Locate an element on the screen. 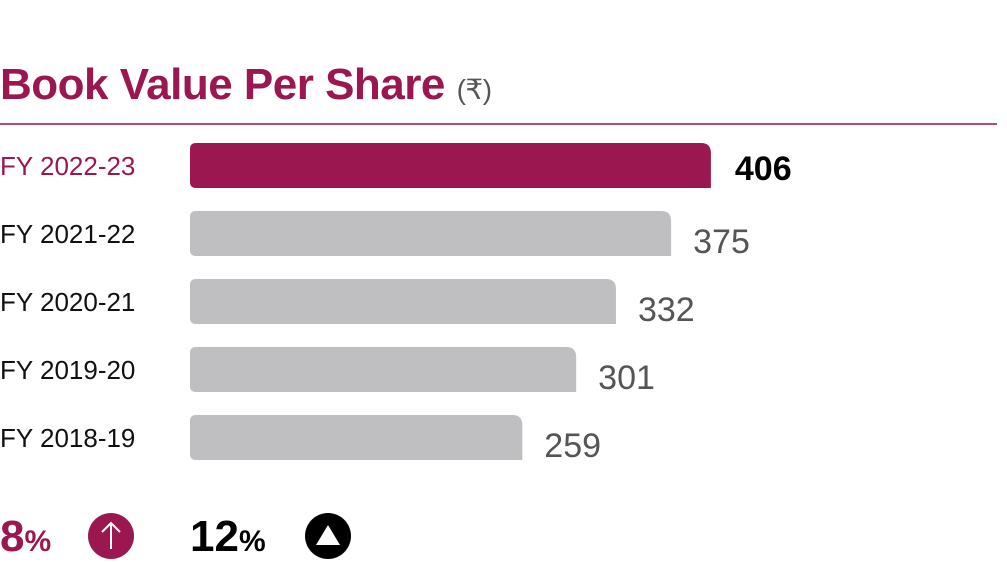 This screenshot has height=563, width=1007. title-divider is located at coordinates (498, 124).